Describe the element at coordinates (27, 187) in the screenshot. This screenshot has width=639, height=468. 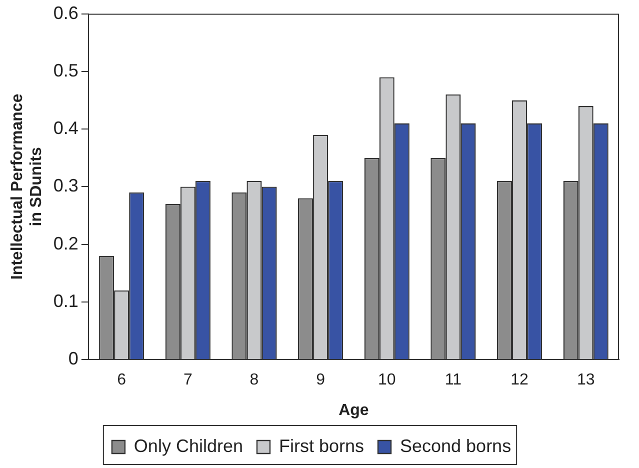
I see `y-axis-title: Intellectual Performance in SDunits` at that location.